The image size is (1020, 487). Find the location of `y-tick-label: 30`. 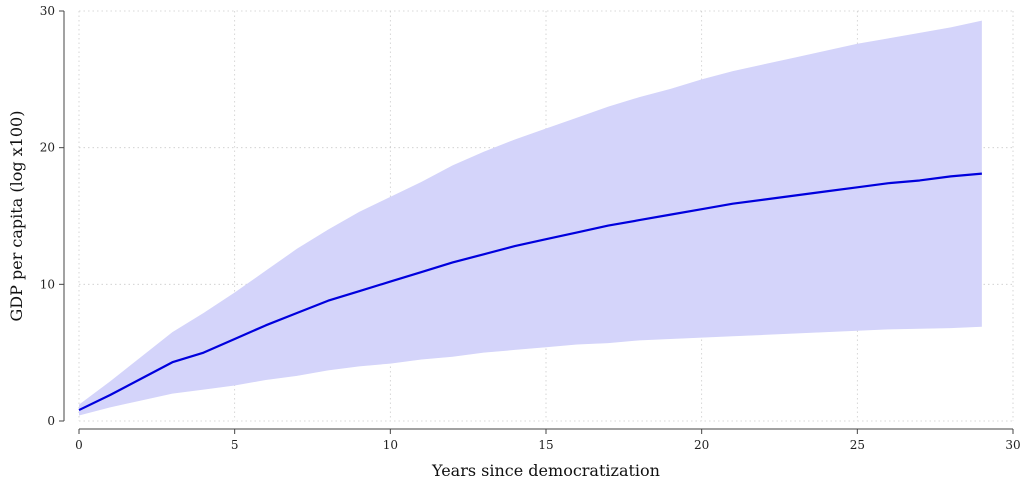

y-tick-label: 30 is located at coordinates (47, 11).